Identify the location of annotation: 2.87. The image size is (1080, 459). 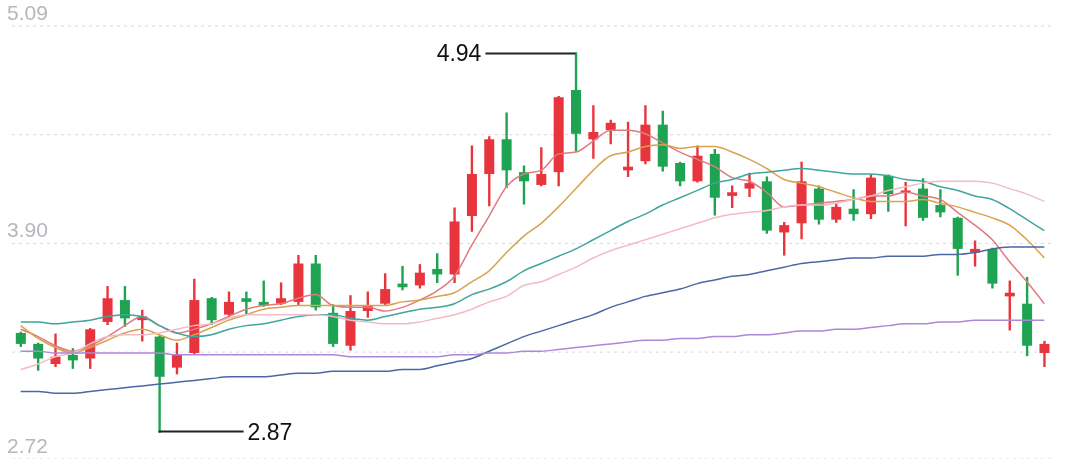
(270, 431).